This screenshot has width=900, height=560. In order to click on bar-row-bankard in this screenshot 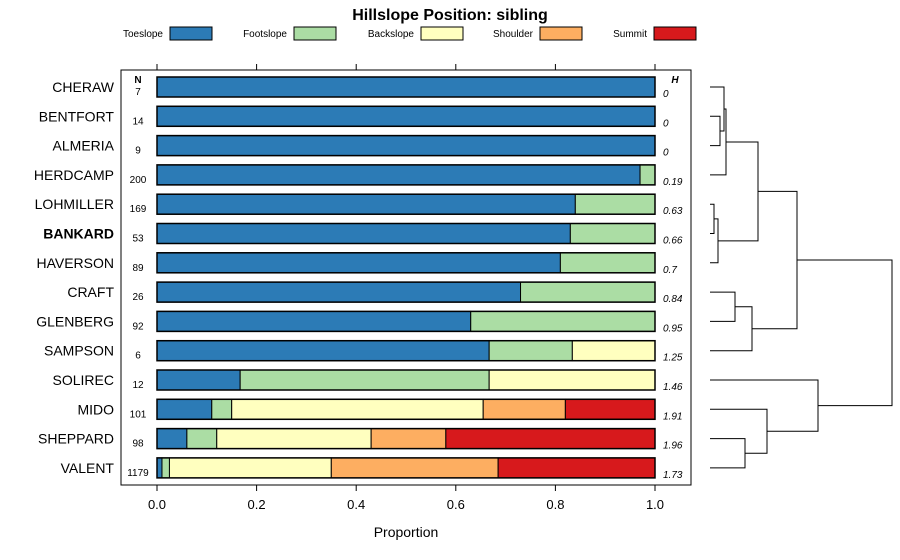, I will do `click(406, 233)`.